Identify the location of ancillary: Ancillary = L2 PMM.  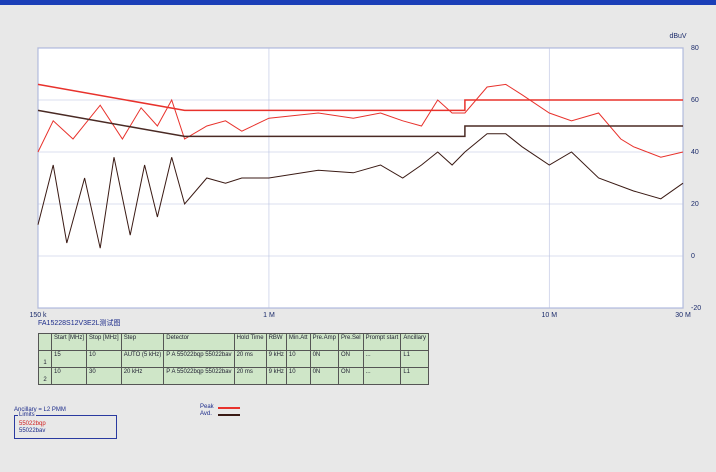
(40, 410).